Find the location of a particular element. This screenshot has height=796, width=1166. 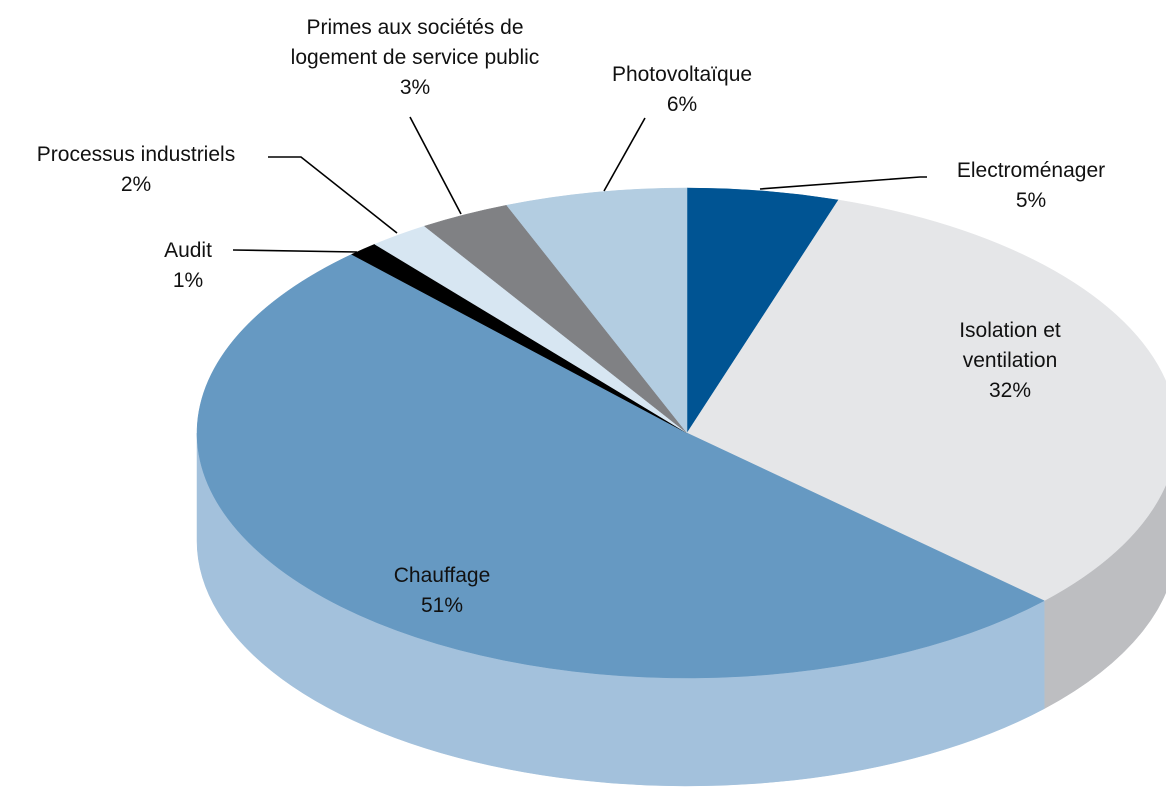

slice-label-0: Electroménager is located at coordinates (1031, 170).